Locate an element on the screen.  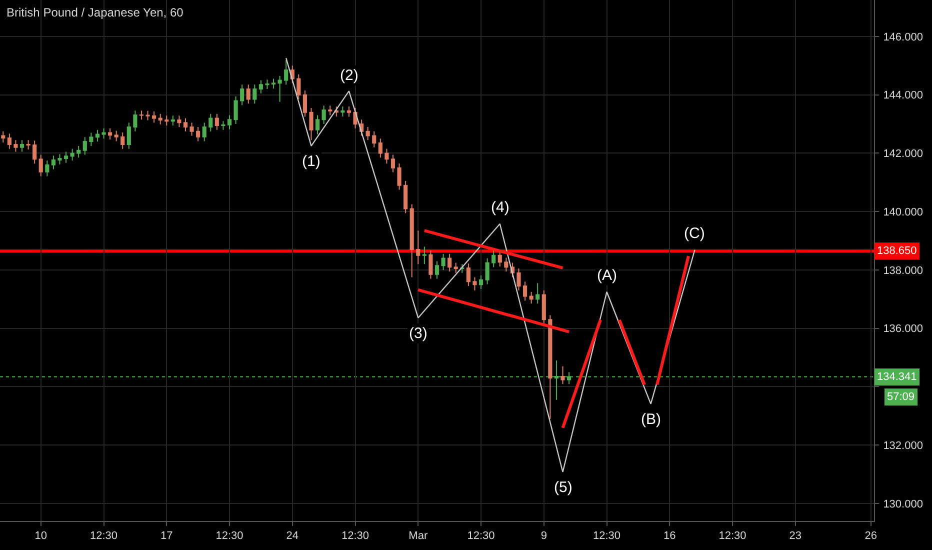
text: British Pound / Japanese Yen, 60 is located at coordinates (95, 13).